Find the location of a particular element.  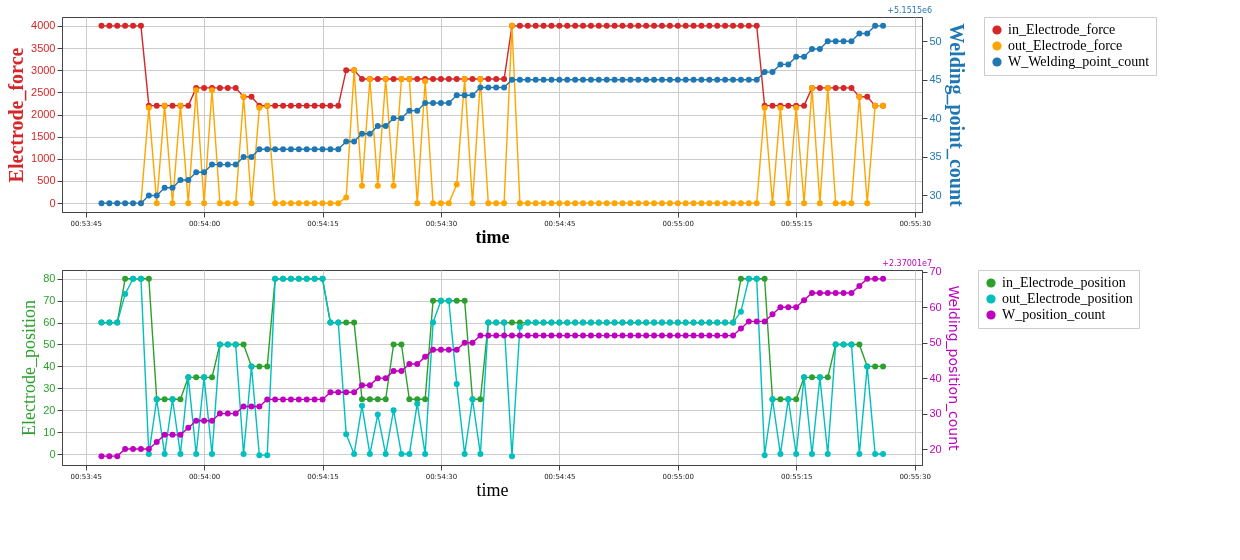

legend-label: W_Welding_point_count is located at coordinates (1079, 61).